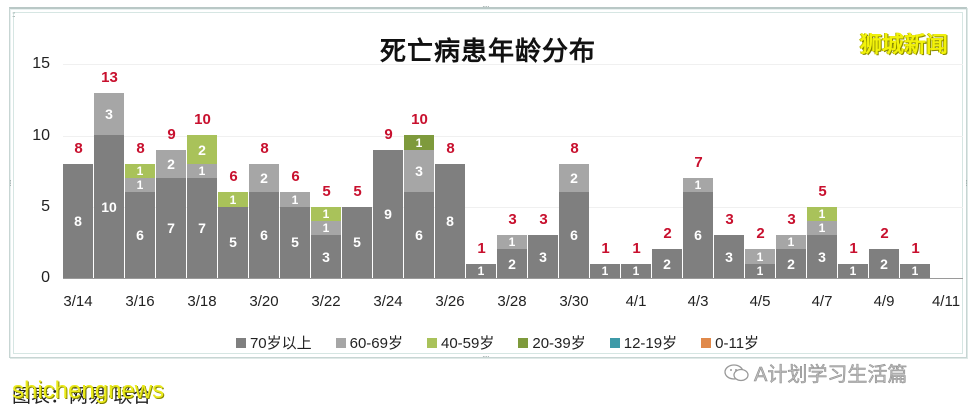 This screenshot has width=975, height=412. What do you see at coordinates (140, 301) in the screenshot?
I see `x-tick-label: 3/16` at bounding box center [140, 301].